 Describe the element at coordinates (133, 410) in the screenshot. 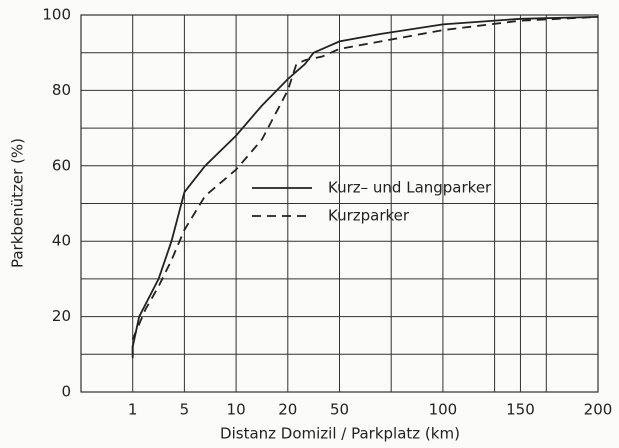

I see `x-tick-label: 1` at that location.